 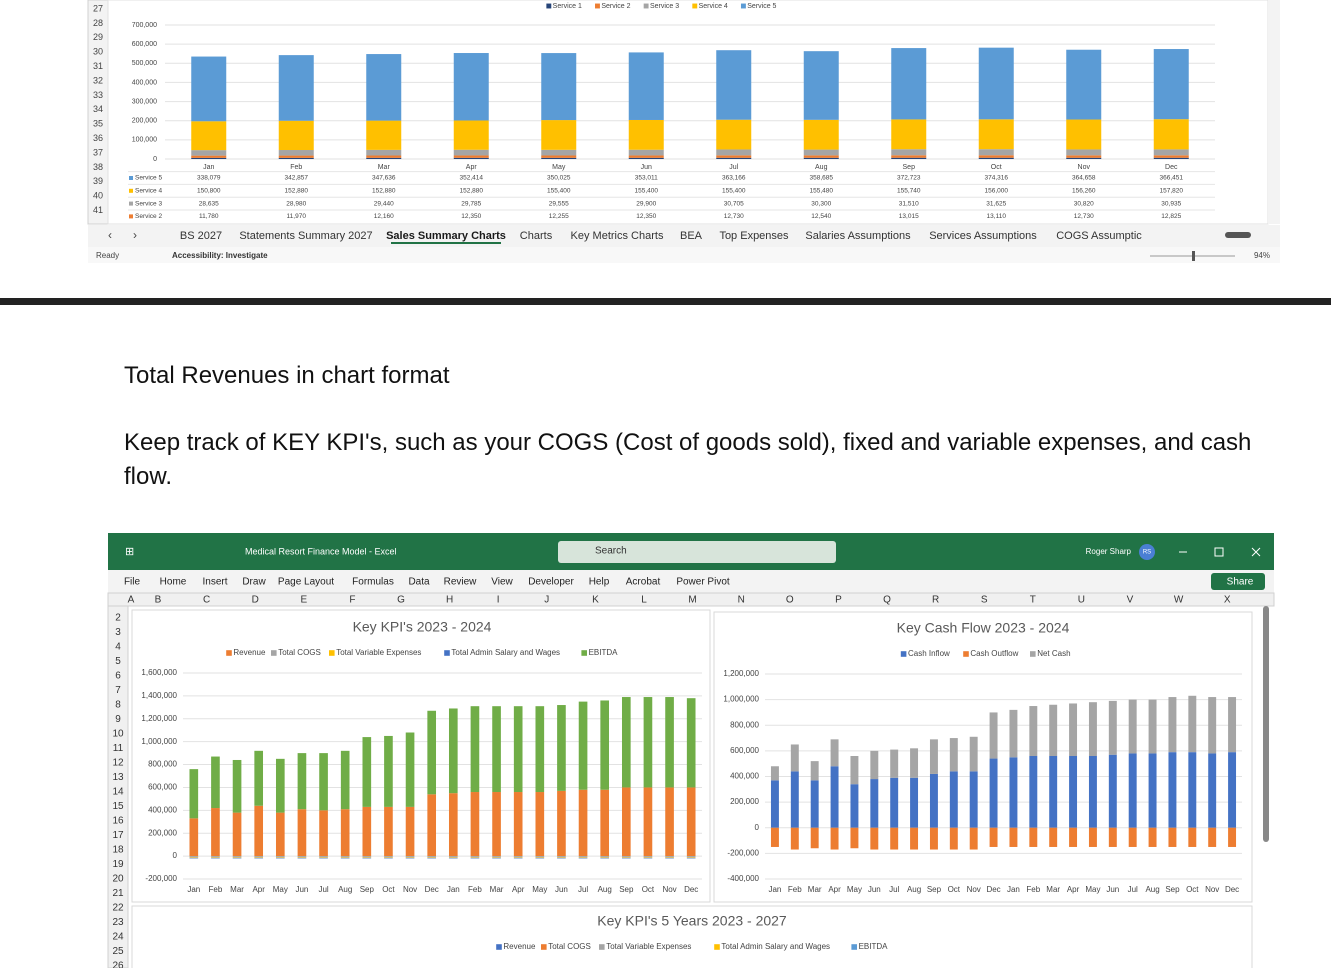 I want to click on avatar, so click(x=1147, y=552).